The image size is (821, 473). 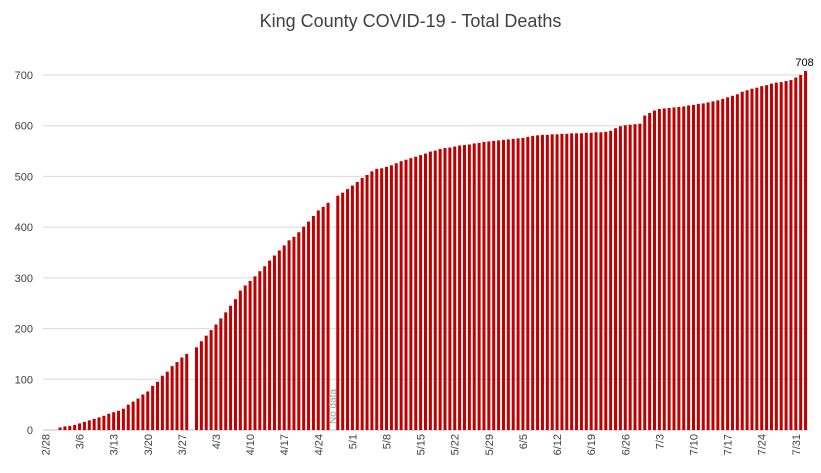 I want to click on x-tick-label: 7/17, so click(x=729, y=444).